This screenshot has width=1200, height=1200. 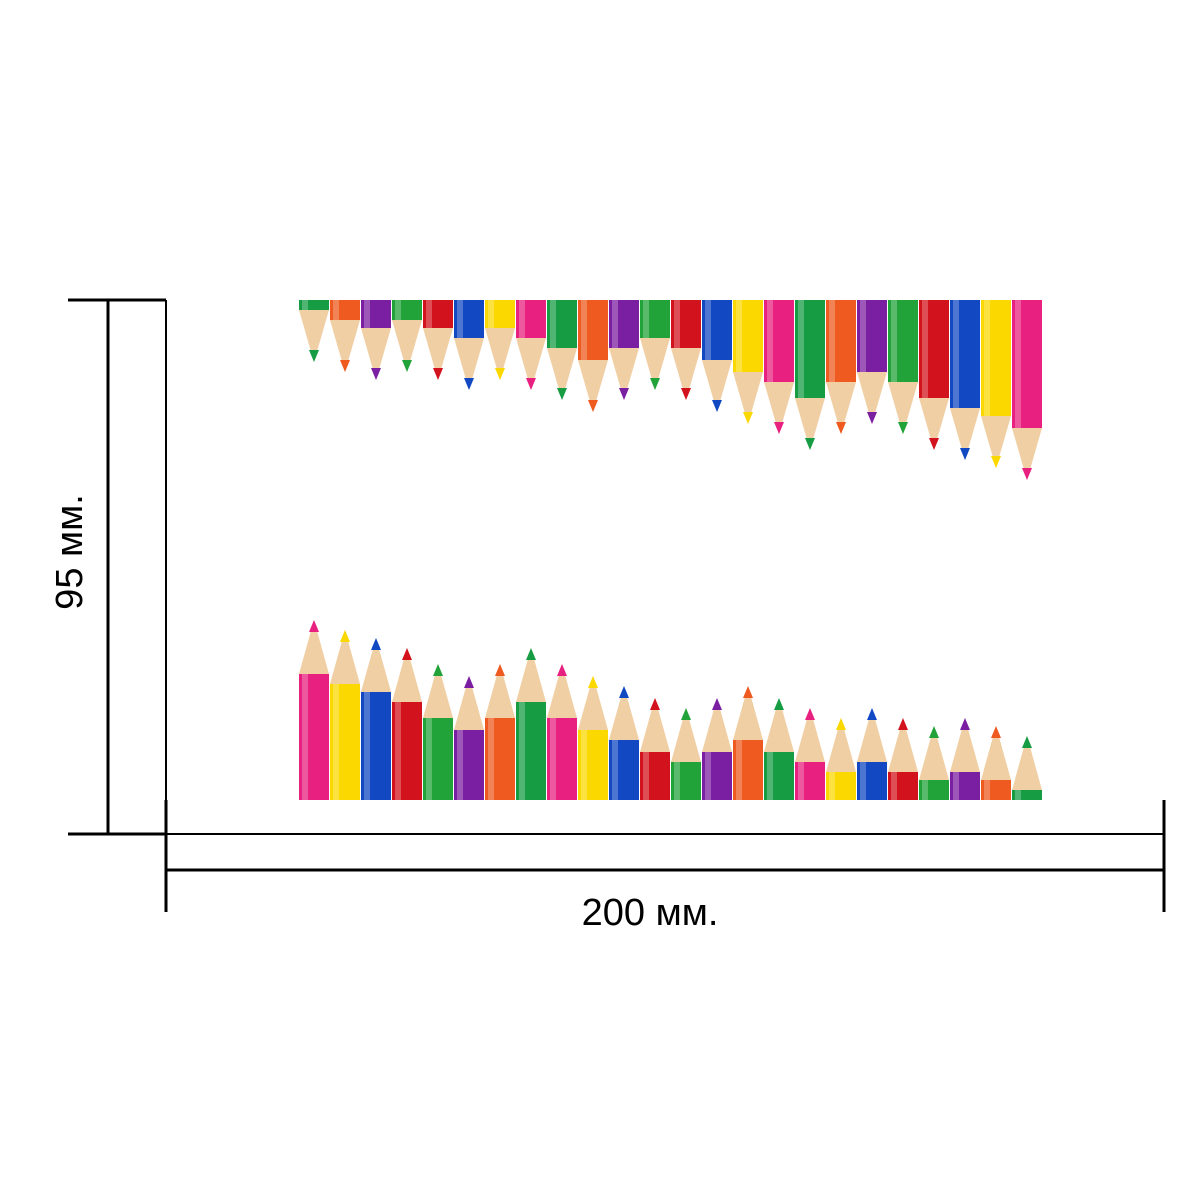 I want to click on width-dimension, so click(x=665, y=856).